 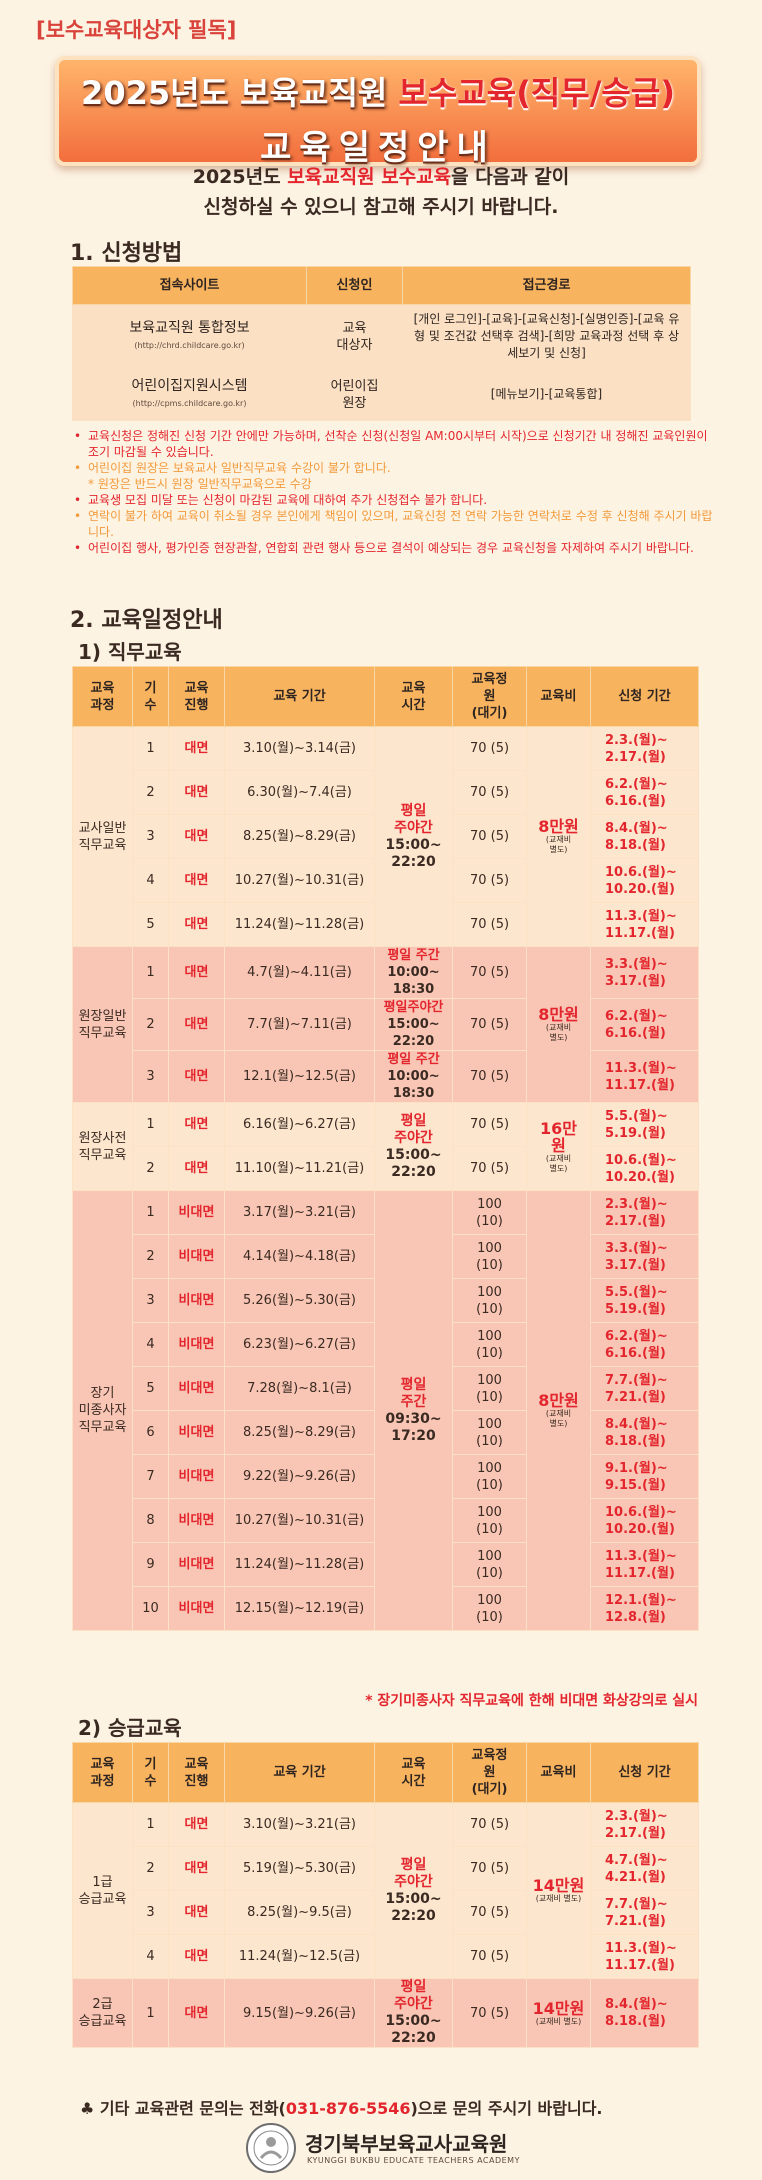 What do you see at coordinates (644, 2013) in the screenshot?
I see `application-period: 8.4.(월)~ 8.18.(월)` at bounding box center [644, 2013].